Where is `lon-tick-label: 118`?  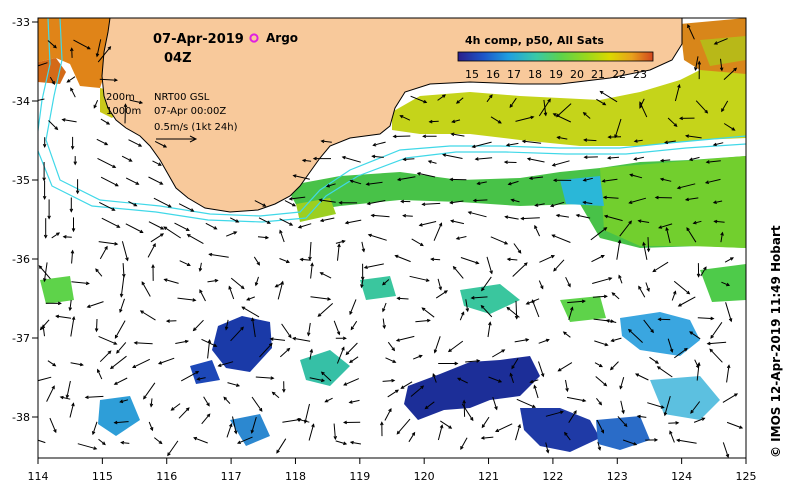
lon-tick-label: 118 is located at coordinates (295, 476).